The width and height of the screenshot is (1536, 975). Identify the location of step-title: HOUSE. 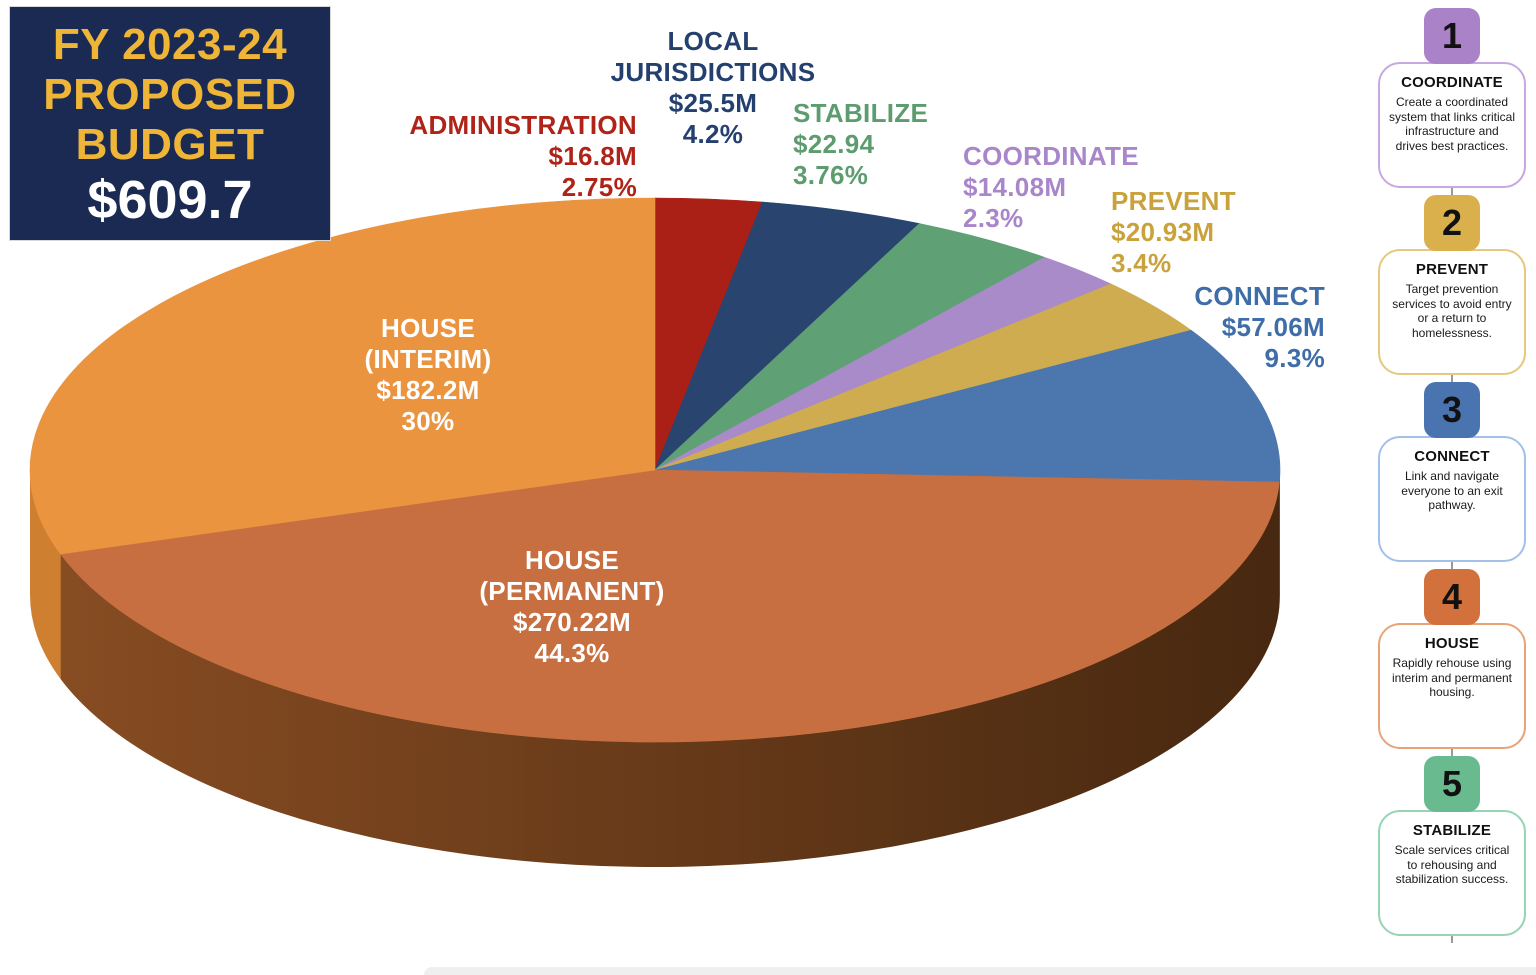
(1452, 643).